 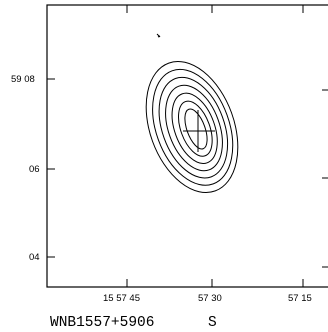 What do you see at coordinates (210, 298) in the screenshot?
I see `x-tick-label: 57 30` at bounding box center [210, 298].